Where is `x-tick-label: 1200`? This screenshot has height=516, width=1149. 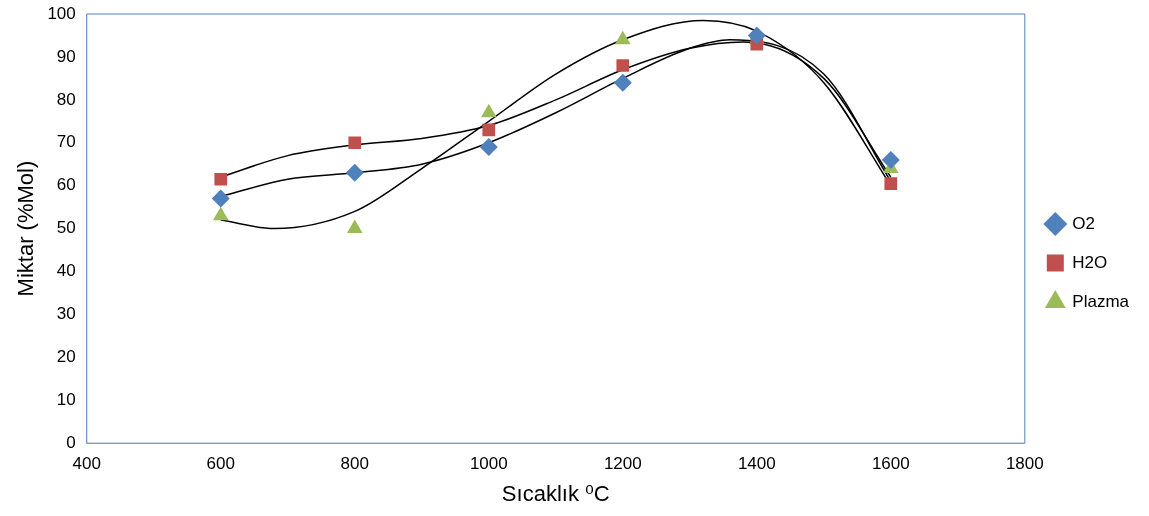
x-tick-label: 1200 is located at coordinates (622, 464).